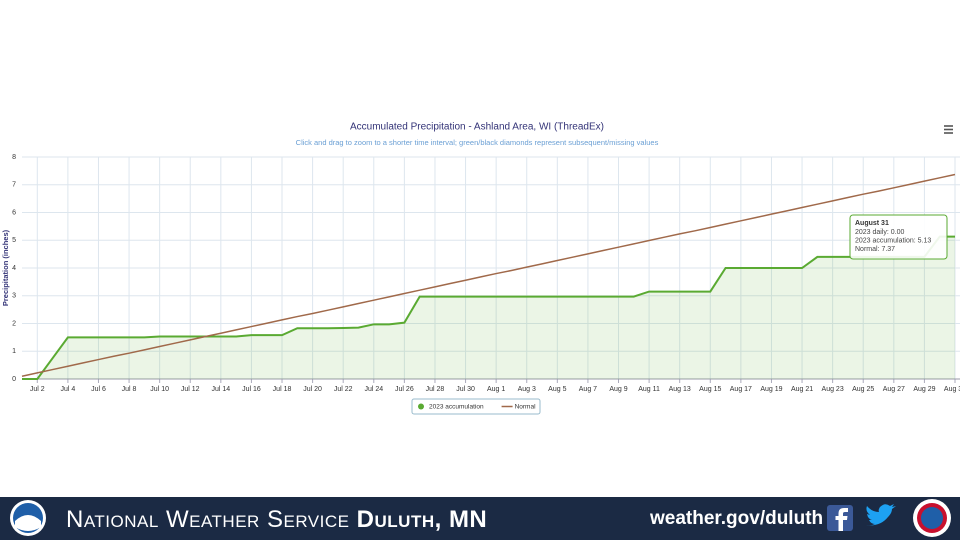 The width and height of the screenshot is (960, 540). What do you see at coordinates (932, 518) in the screenshot?
I see `nws-logo-inner` at bounding box center [932, 518].